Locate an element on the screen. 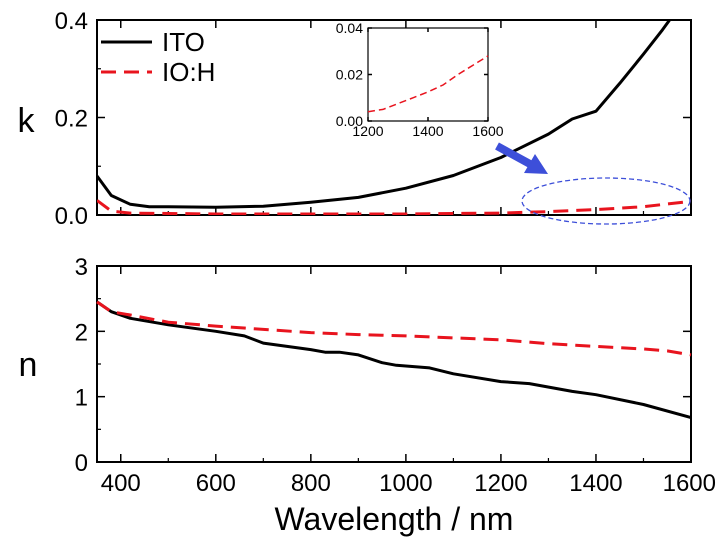 The width and height of the screenshot is (725, 544). inset-plot-frame is located at coordinates (428, 74).